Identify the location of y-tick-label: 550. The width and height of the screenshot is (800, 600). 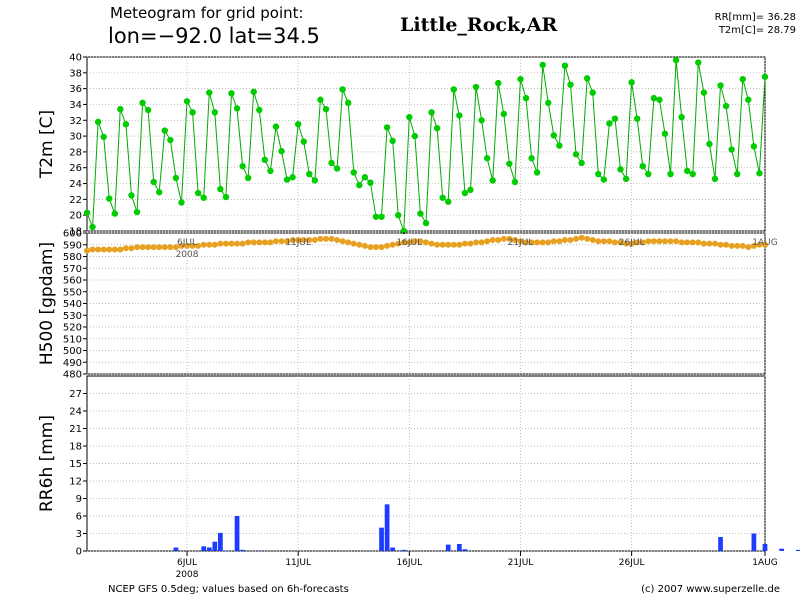
(72, 292).